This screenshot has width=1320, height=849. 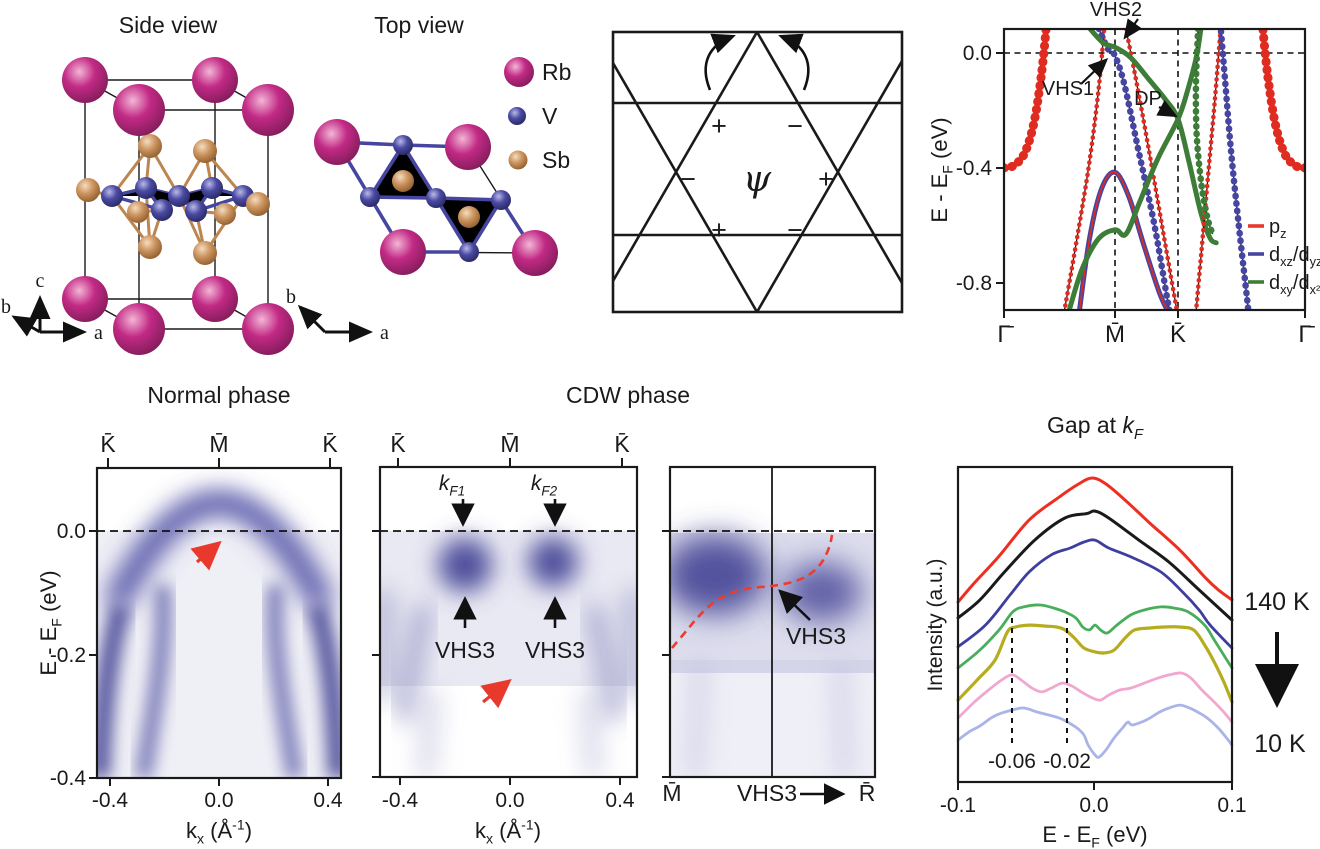 What do you see at coordinates (1306, 334) in the screenshot?
I see `band-xtick-gamma-right: Γ̄` at bounding box center [1306, 334].